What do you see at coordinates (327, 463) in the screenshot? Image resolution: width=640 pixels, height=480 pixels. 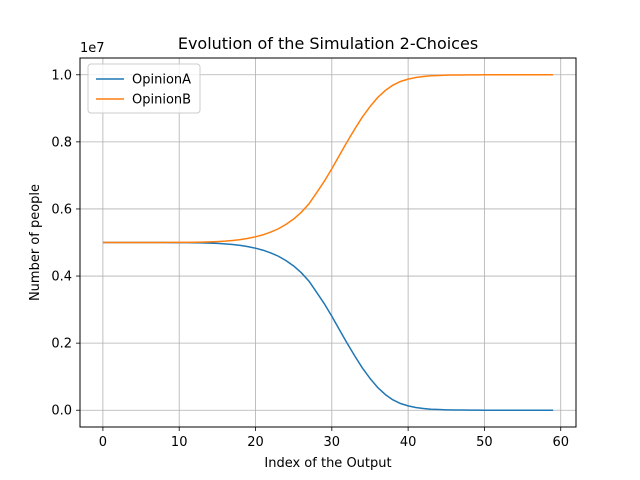 I see `x-axis-label: Index of the Output` at bounding box center [327, 463].